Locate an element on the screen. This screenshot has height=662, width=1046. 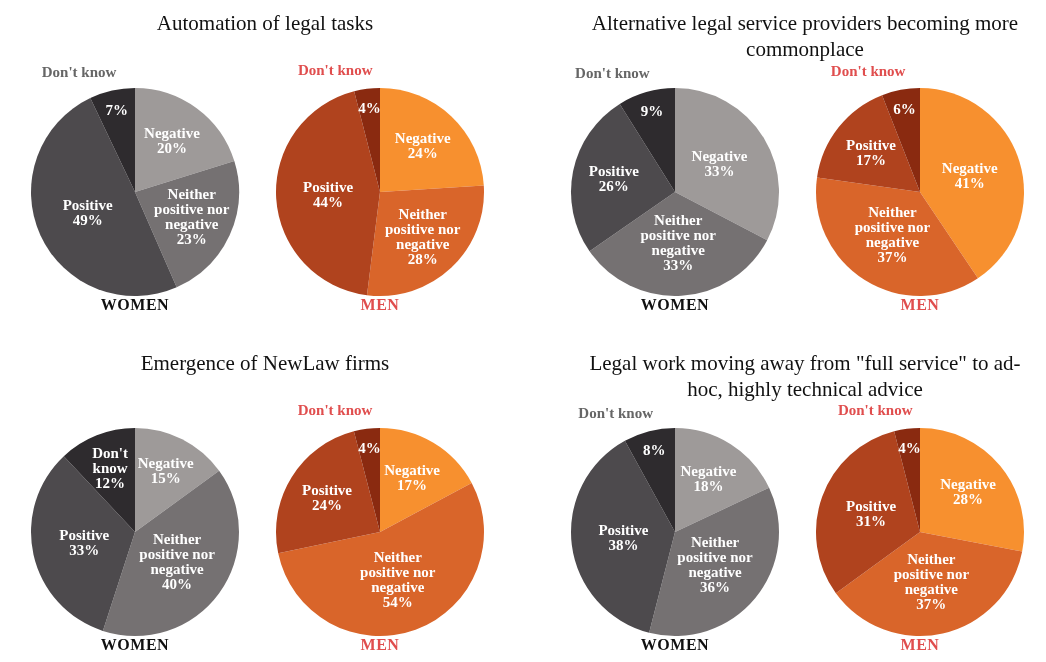
data-label: 38% is located at coordinates (623, 544).